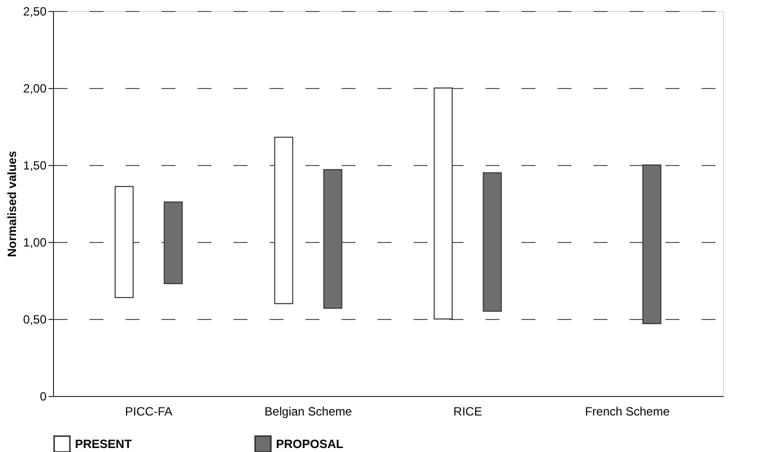  I want to click on y-tick-label: 0,50, so click(35, 319).